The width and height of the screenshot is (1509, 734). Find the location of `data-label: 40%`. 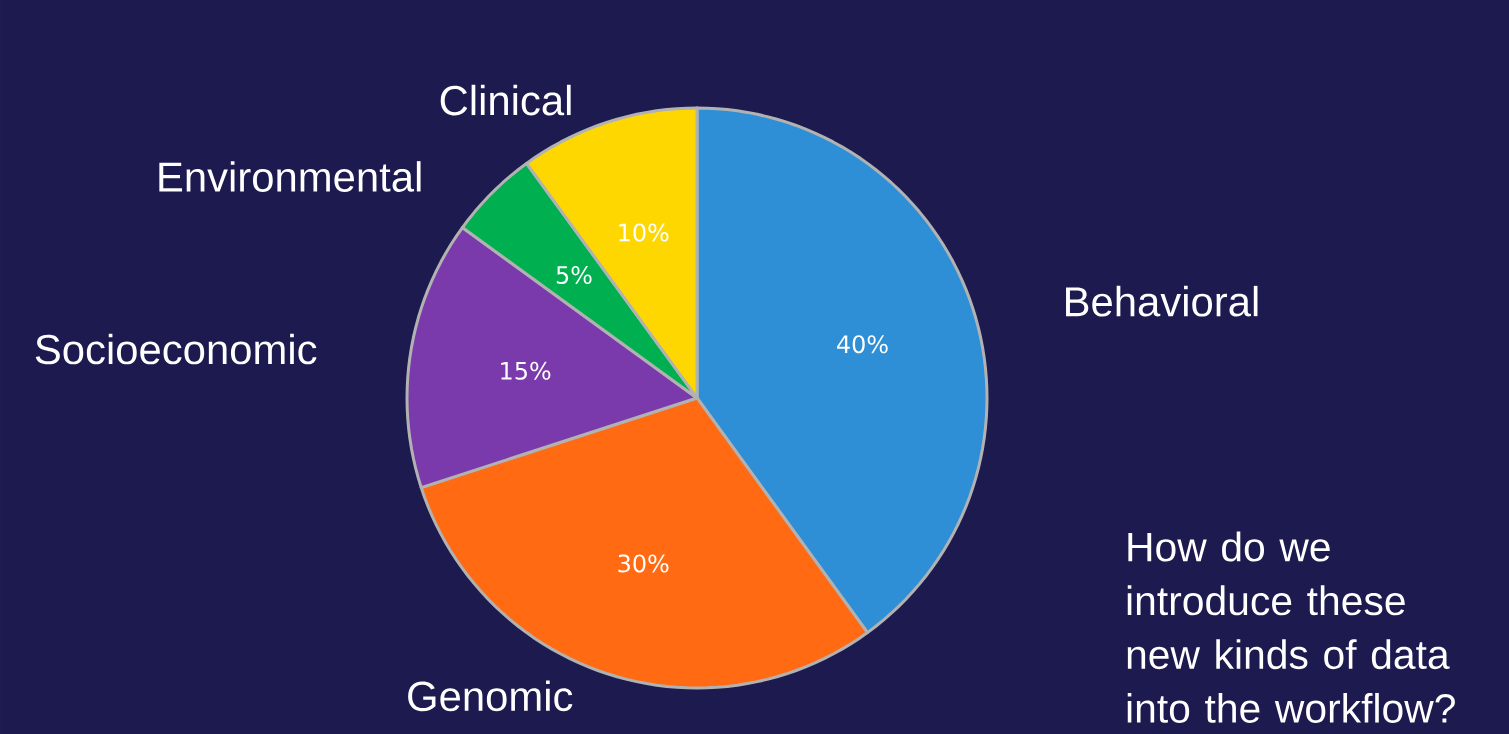

data-label: 40% is located at coordinates (862, 344).